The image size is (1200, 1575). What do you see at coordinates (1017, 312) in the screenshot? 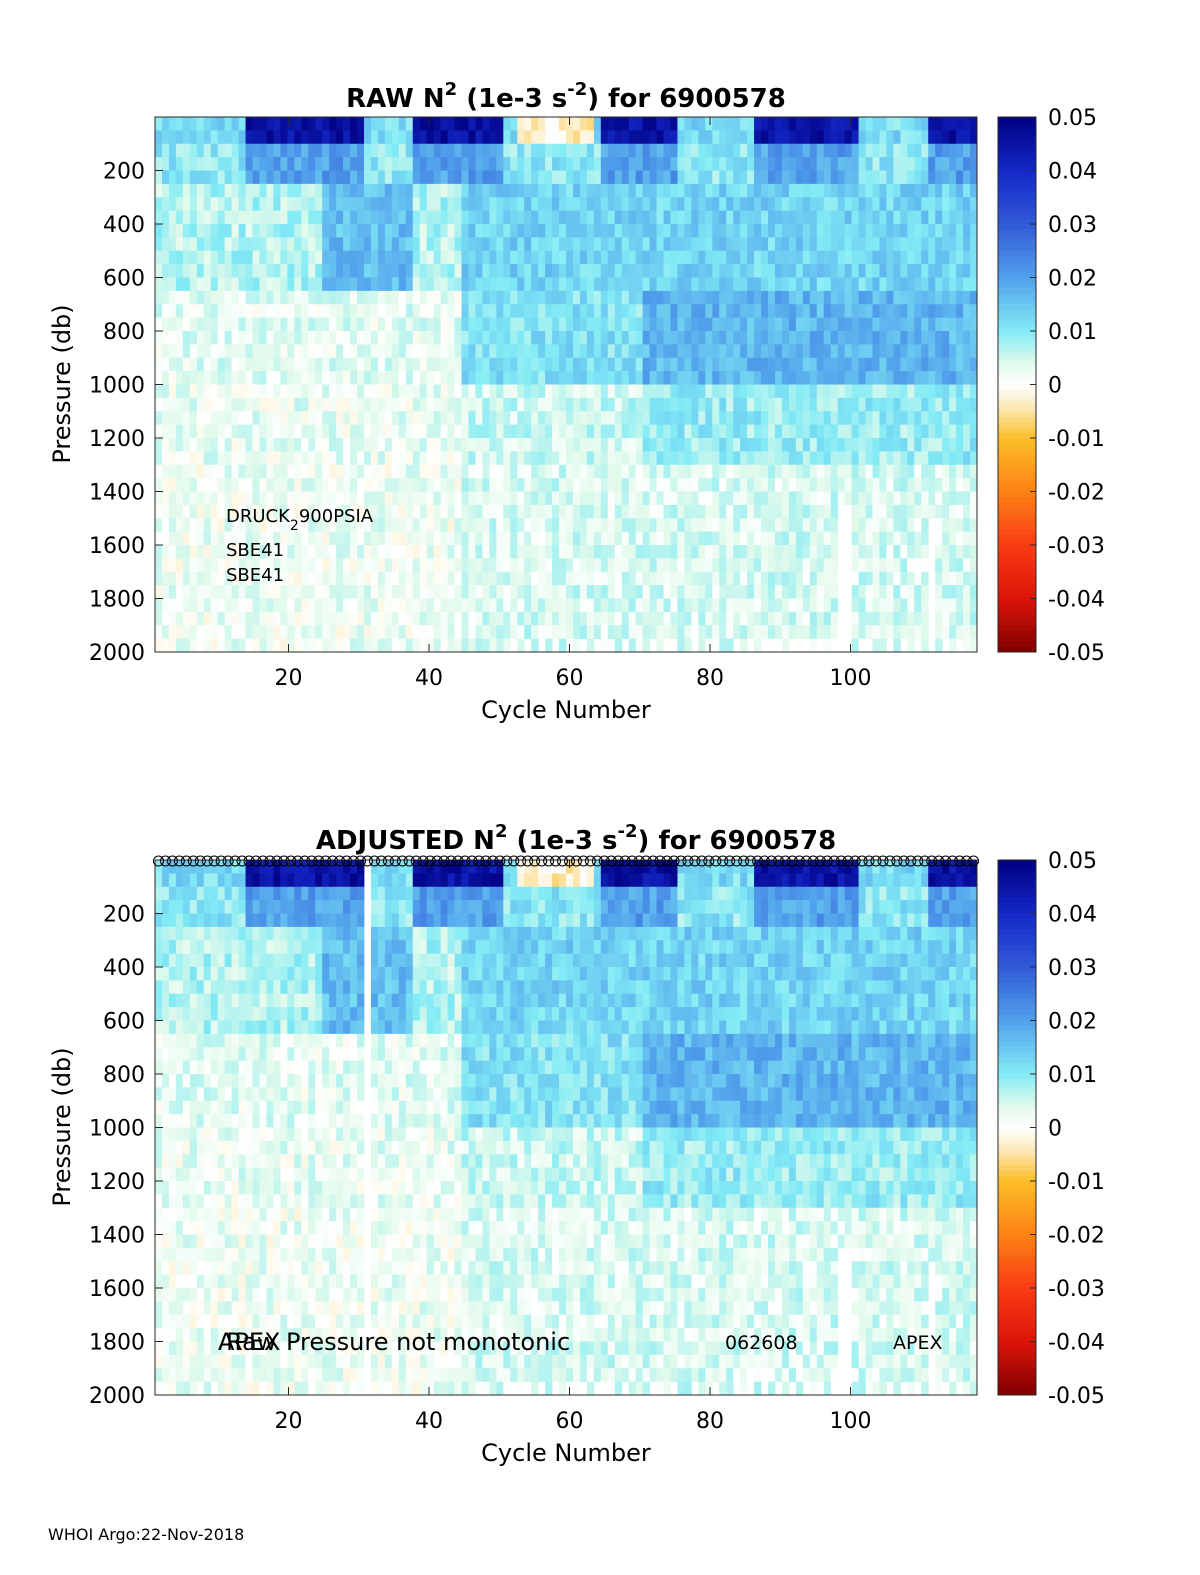
I see `colorbar-segment` at bounding box center [1017, 312].